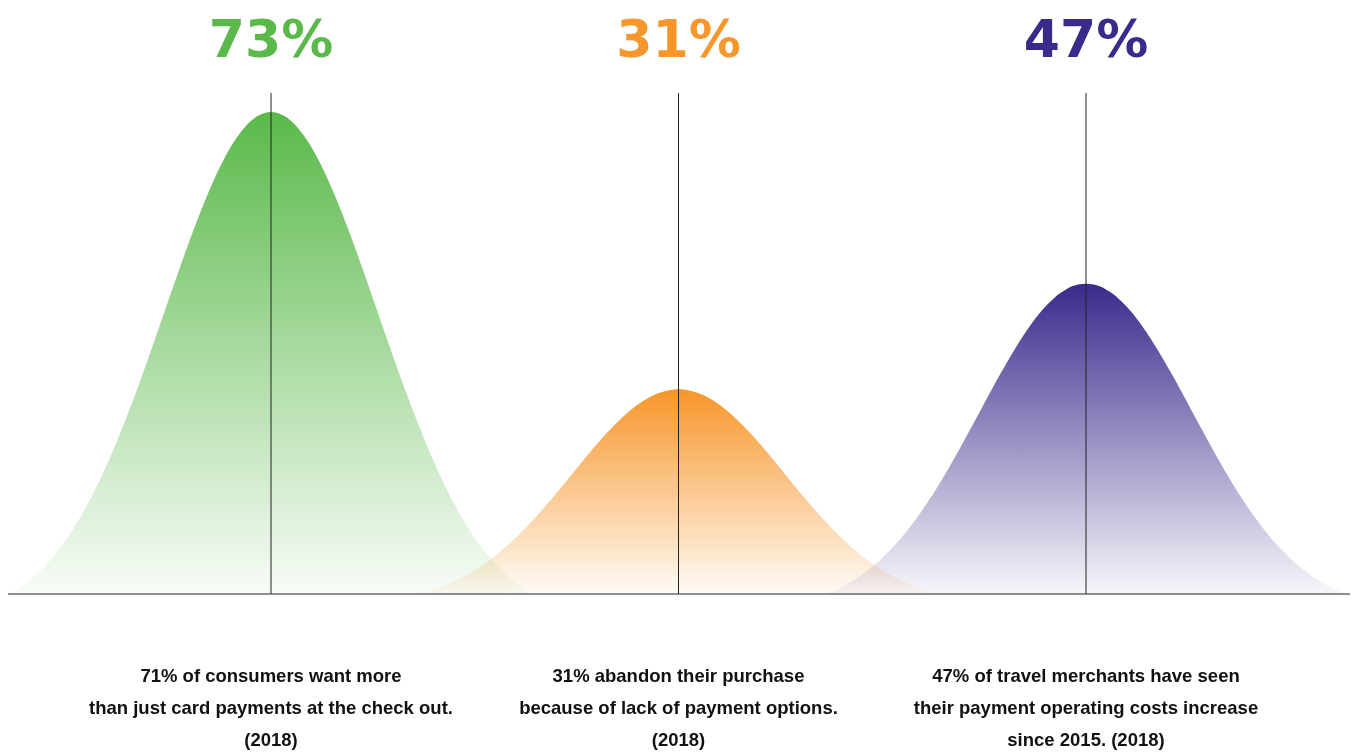 The width and height of the screenshot is (1354, 753). What do you see at coordinates (271, 39) in the screenshot?
I see `data-label: 73%` at bounding box center [271, 39].